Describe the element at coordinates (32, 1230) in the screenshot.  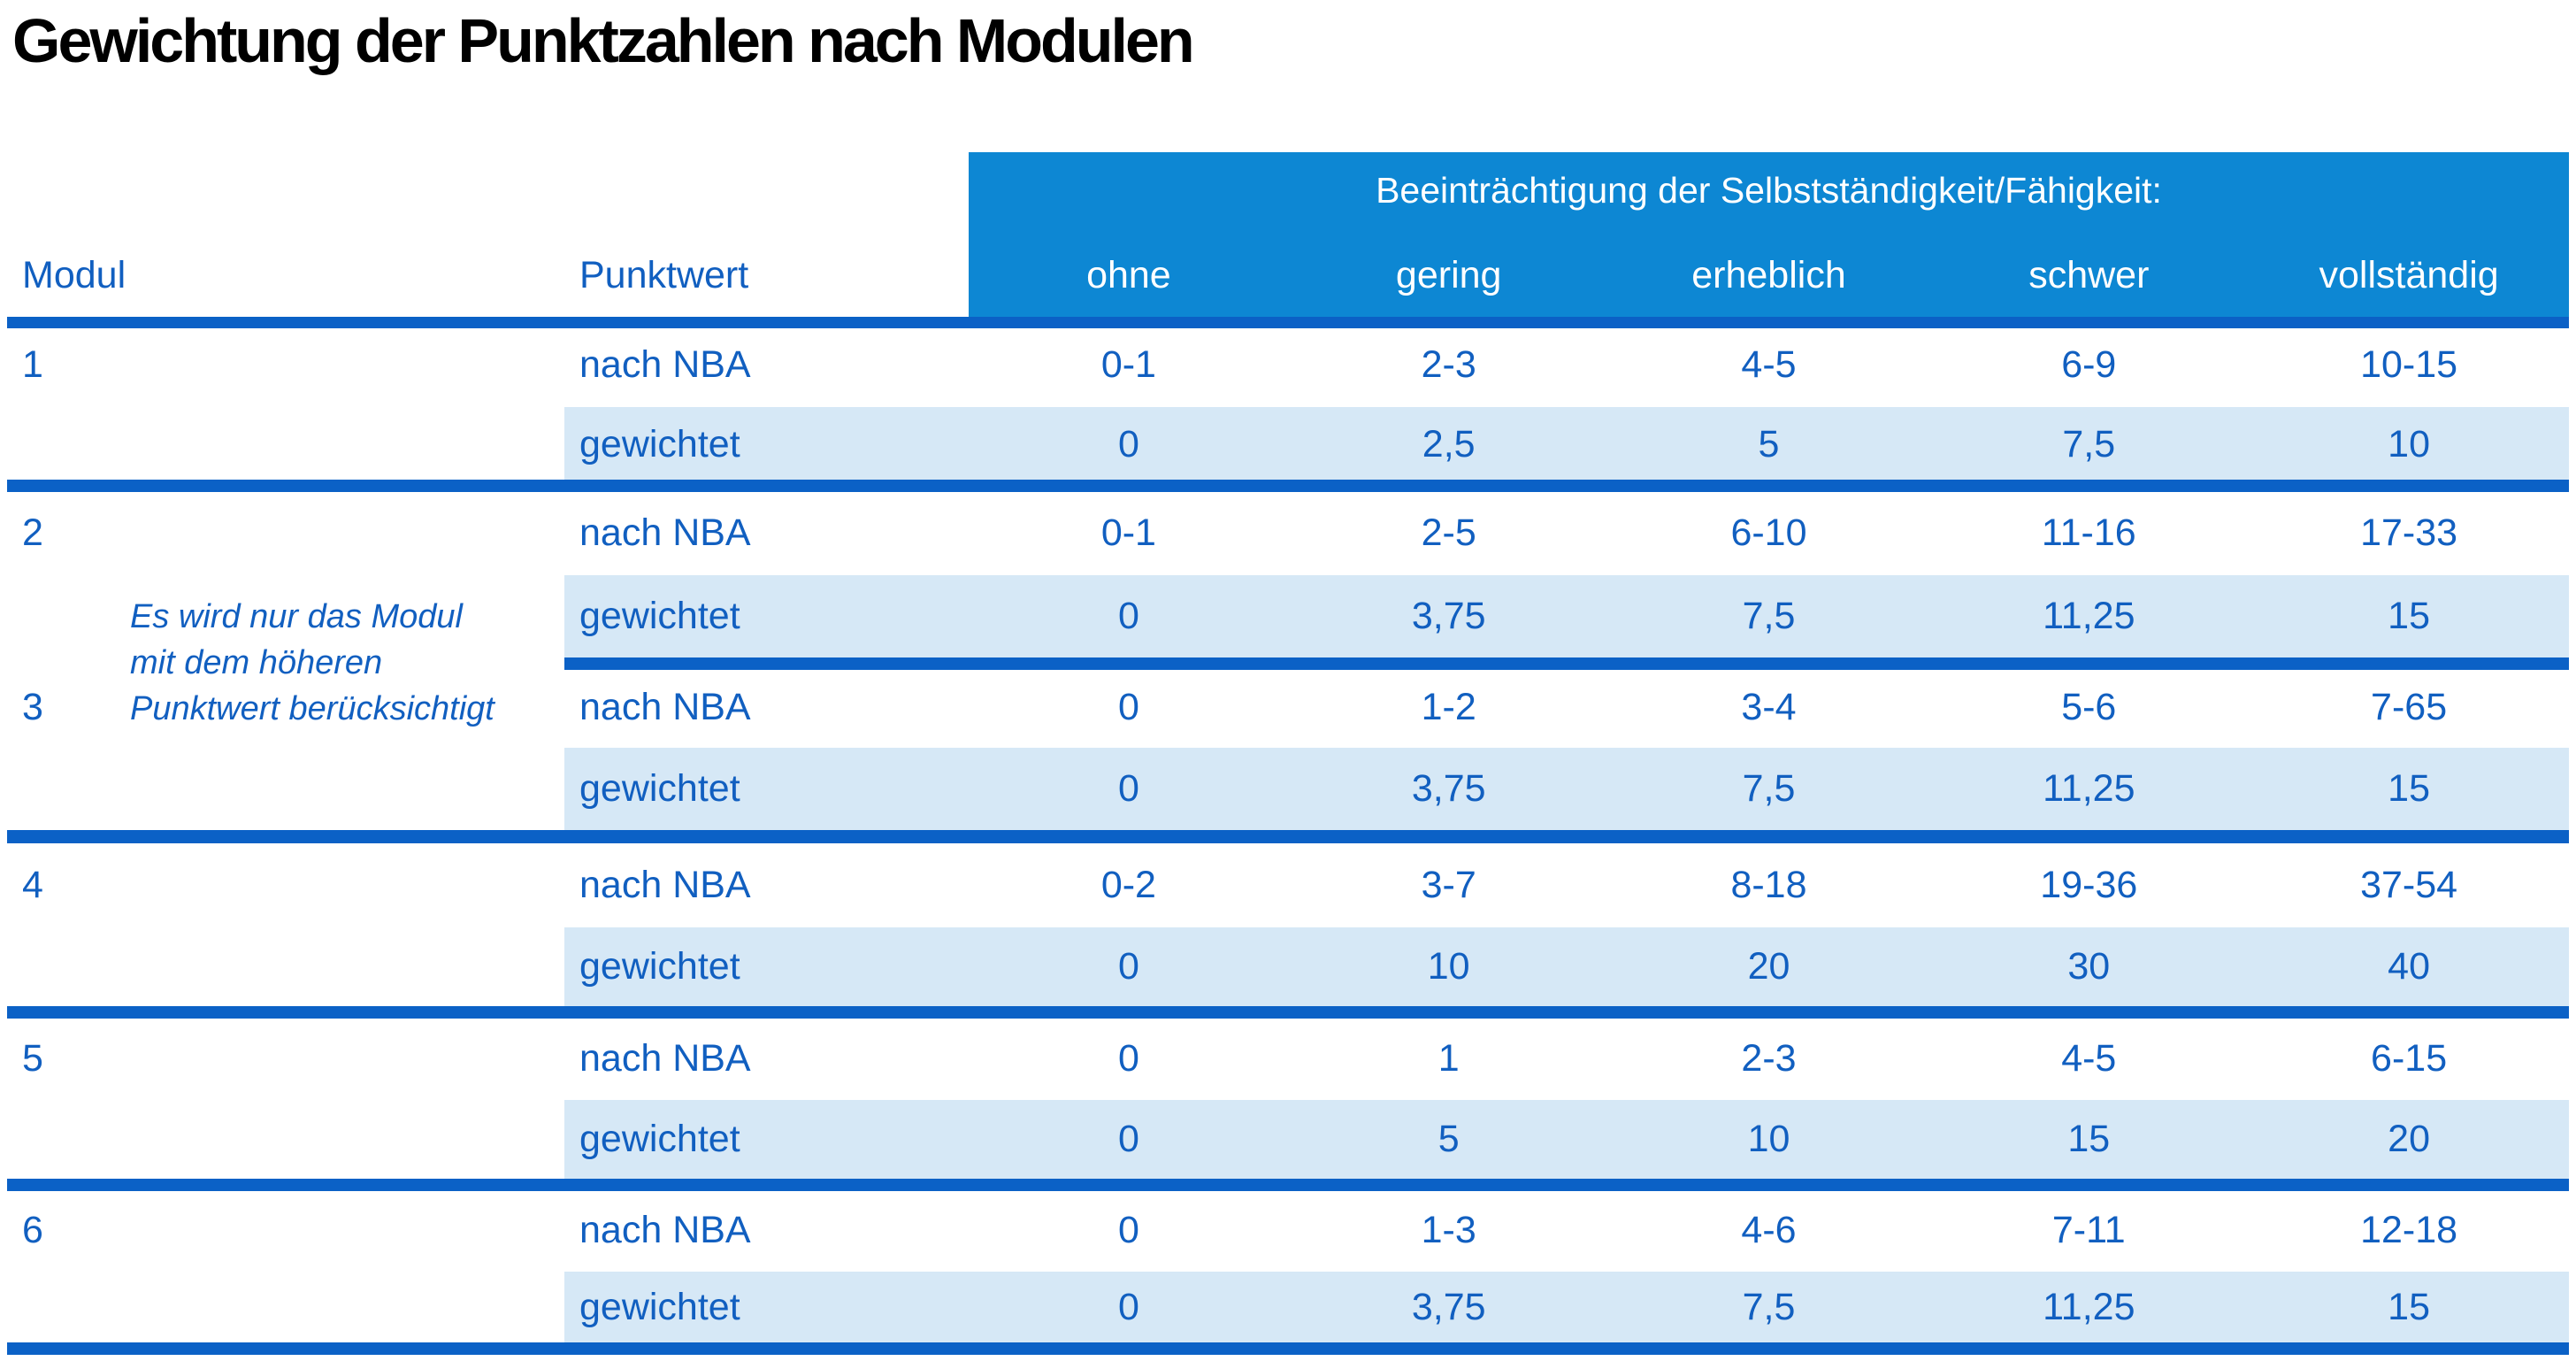
I see `module-number-6: 6` at that location.